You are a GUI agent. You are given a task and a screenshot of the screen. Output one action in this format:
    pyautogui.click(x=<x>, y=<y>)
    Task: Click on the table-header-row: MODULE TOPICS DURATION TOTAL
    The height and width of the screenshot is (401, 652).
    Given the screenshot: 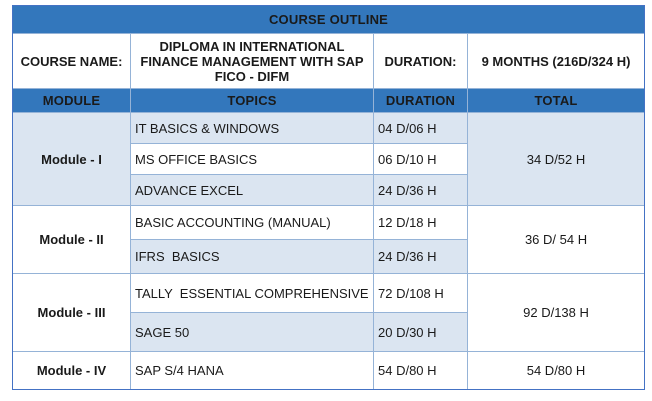 What is the action you would take?
    pyautogui.click(x=329, y=100)
    